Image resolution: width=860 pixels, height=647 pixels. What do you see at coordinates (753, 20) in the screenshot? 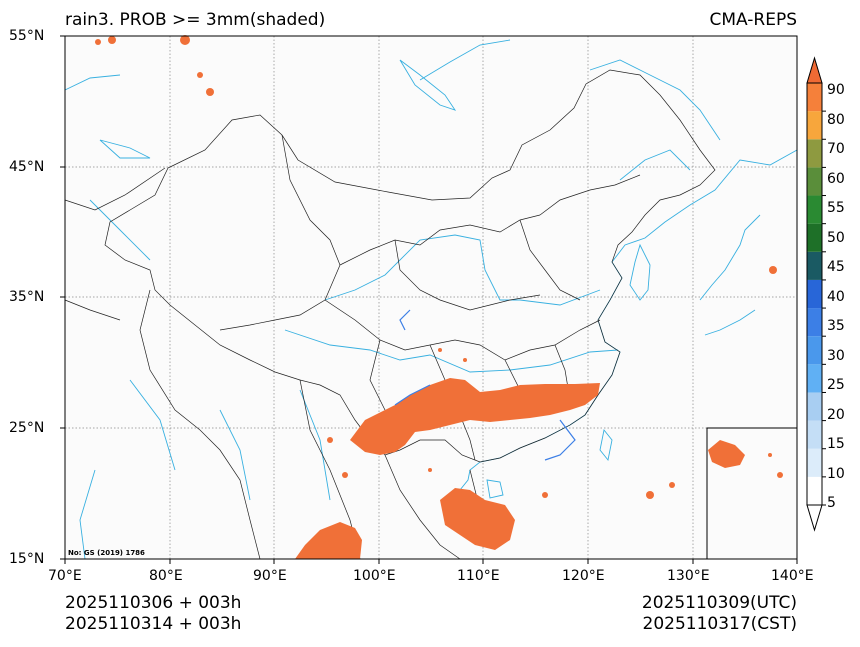
I see `model-name: CMA-REPS` at bounding box center [753, 20].